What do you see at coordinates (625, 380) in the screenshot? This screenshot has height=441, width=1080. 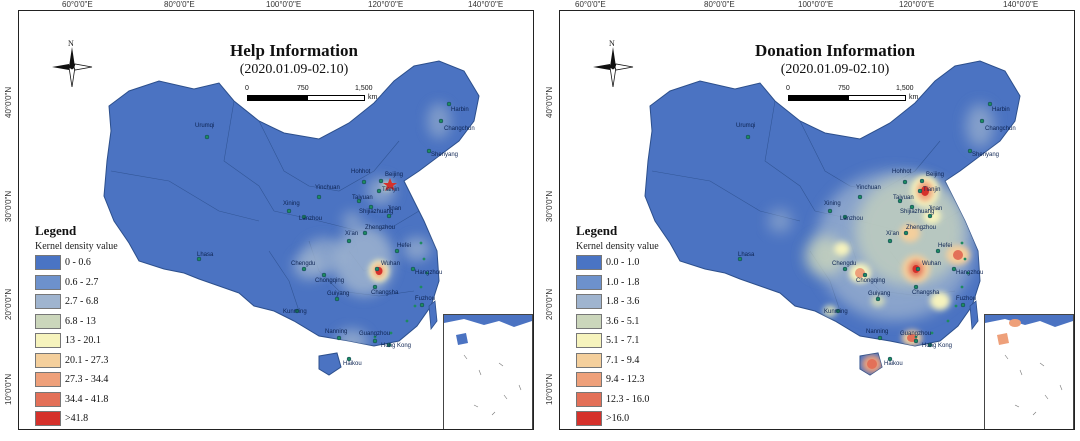 I see `legend-range: 9.4 - 12.3` at bounding box center [625, 380].